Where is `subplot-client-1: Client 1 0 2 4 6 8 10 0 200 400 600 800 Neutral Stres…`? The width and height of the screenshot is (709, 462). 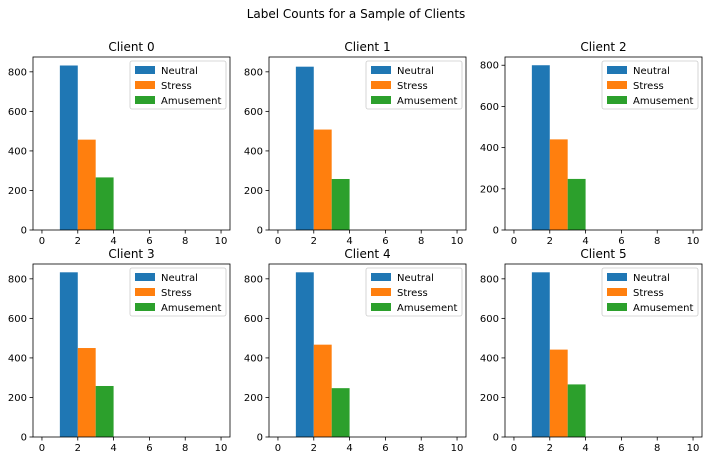
subplot-client-1: Client 1 0 2 4 6 8 10 0 200 400 600 800 Neutral Stres… is located at coordinates (355, 143).